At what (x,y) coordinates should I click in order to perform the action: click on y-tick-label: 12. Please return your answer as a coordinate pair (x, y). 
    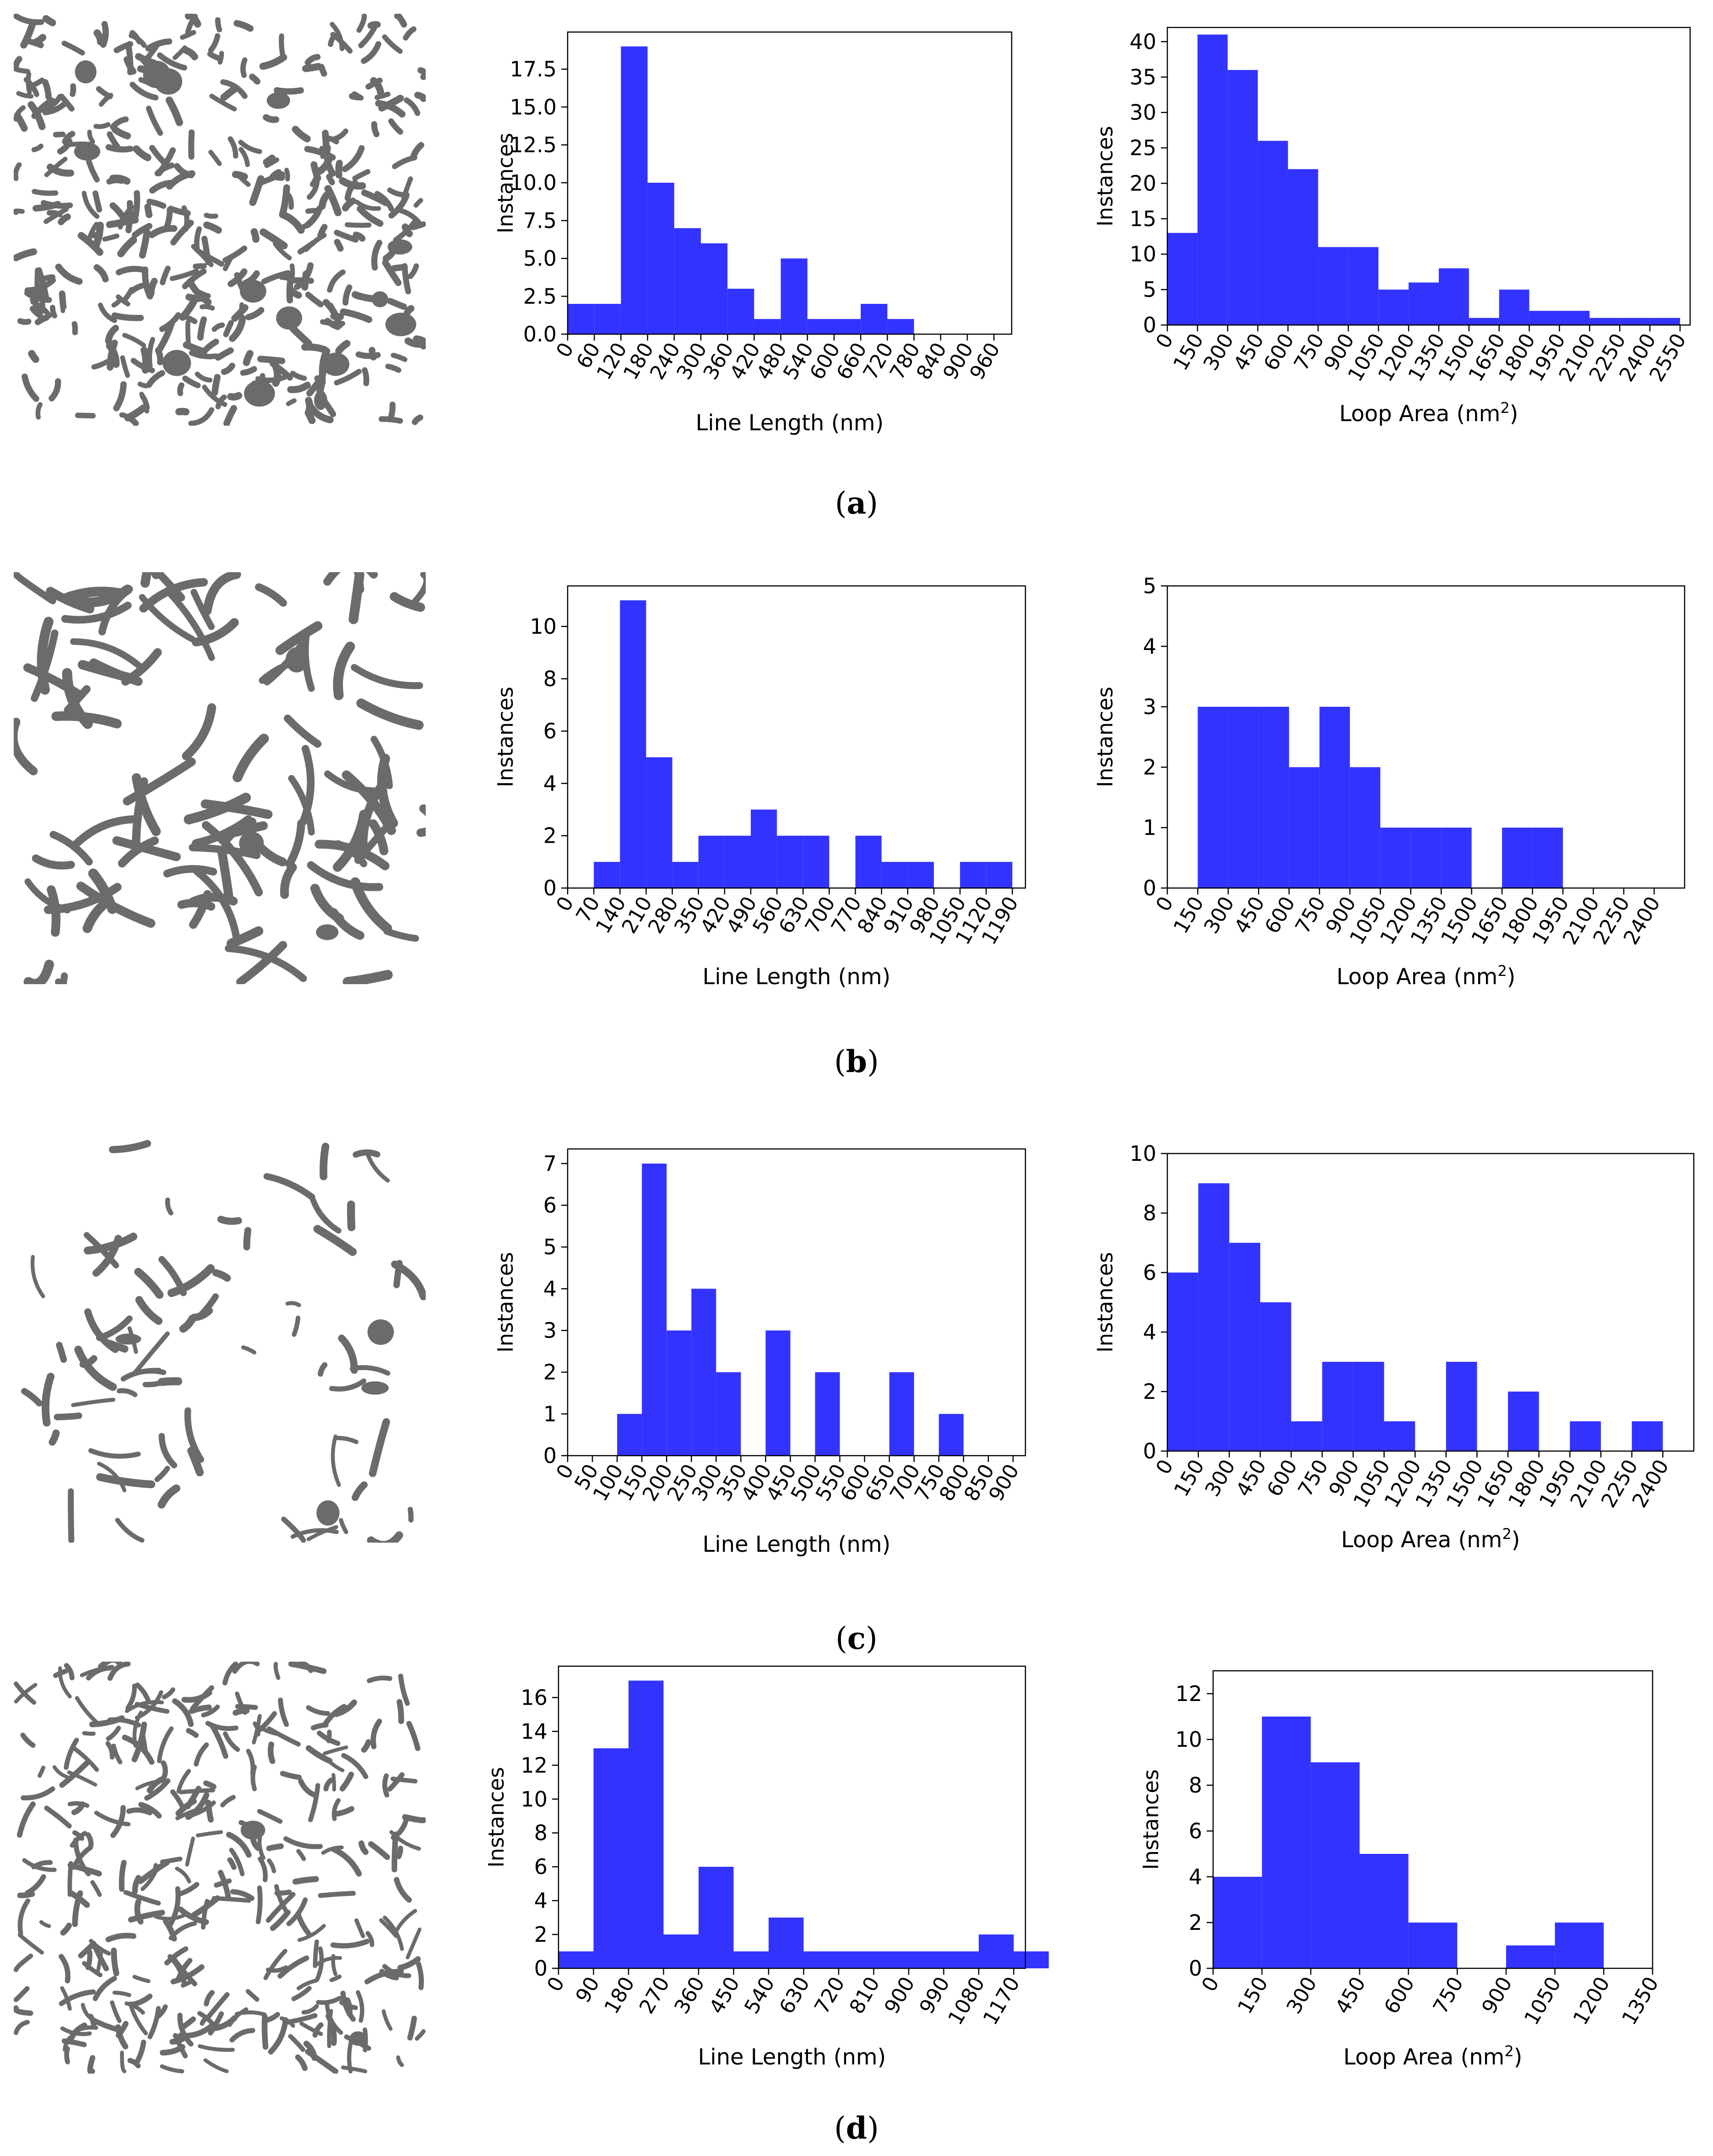
    Looking at the image, I should click on (1188, 1693).